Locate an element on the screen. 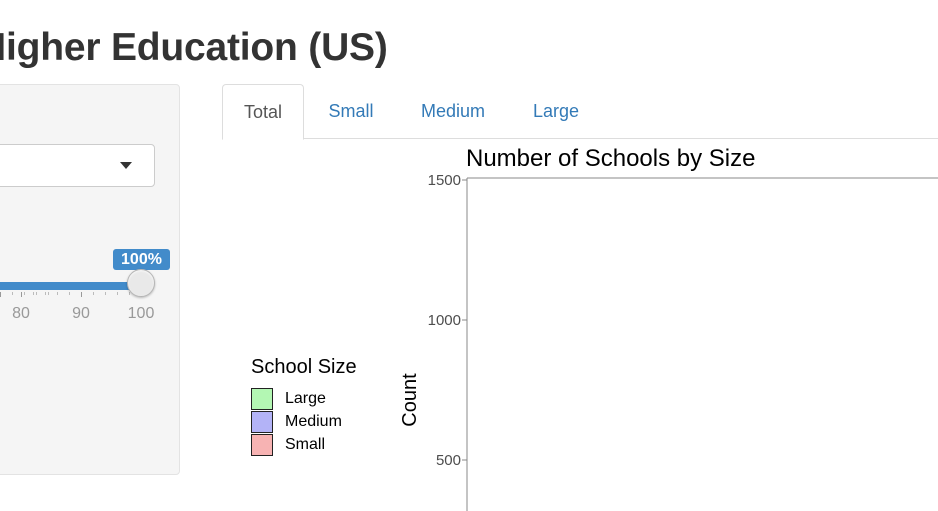 This screenshot has height=511, width=938. legend-key-large is located at coordinates (262, 399).